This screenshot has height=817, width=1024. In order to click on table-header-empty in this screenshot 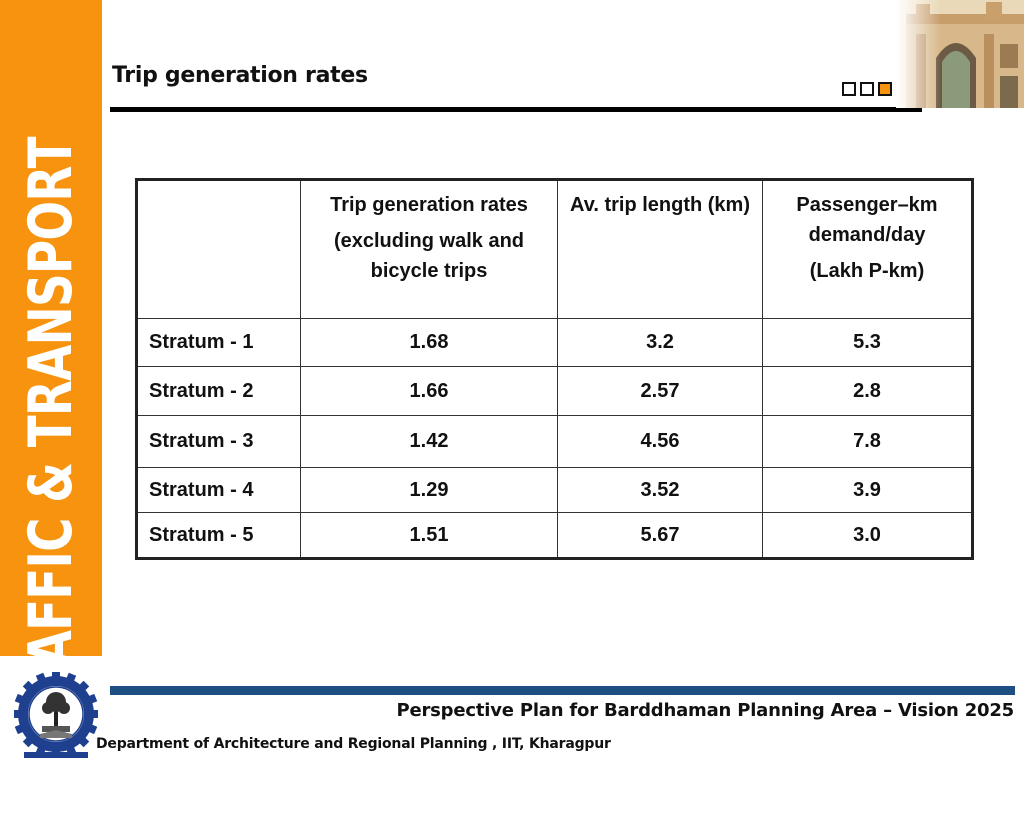, I will do `click(218, 249)`.